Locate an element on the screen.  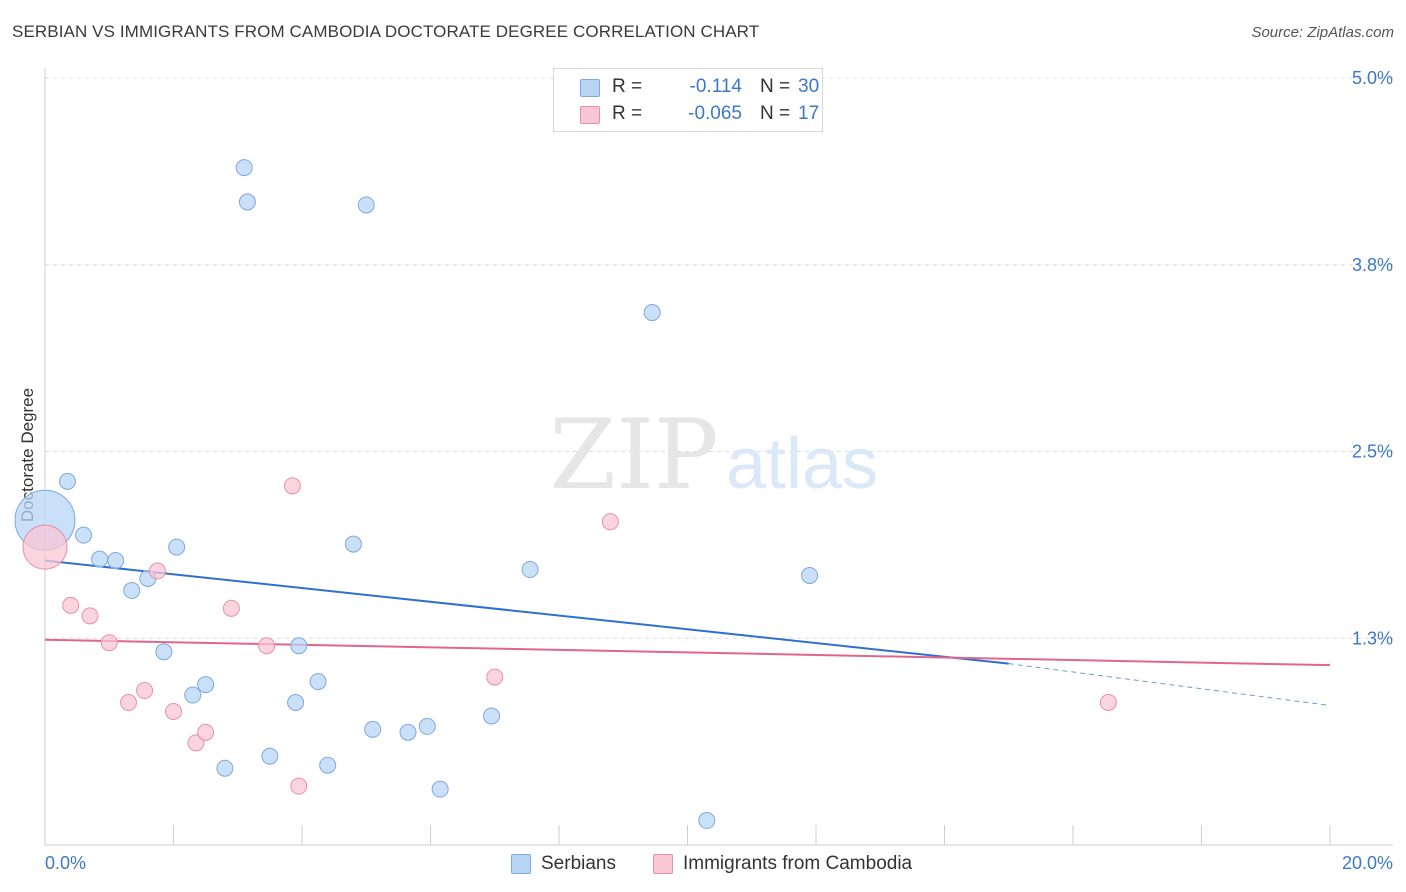
watermark: ZIP atlas is located at coordinates (713, 455).